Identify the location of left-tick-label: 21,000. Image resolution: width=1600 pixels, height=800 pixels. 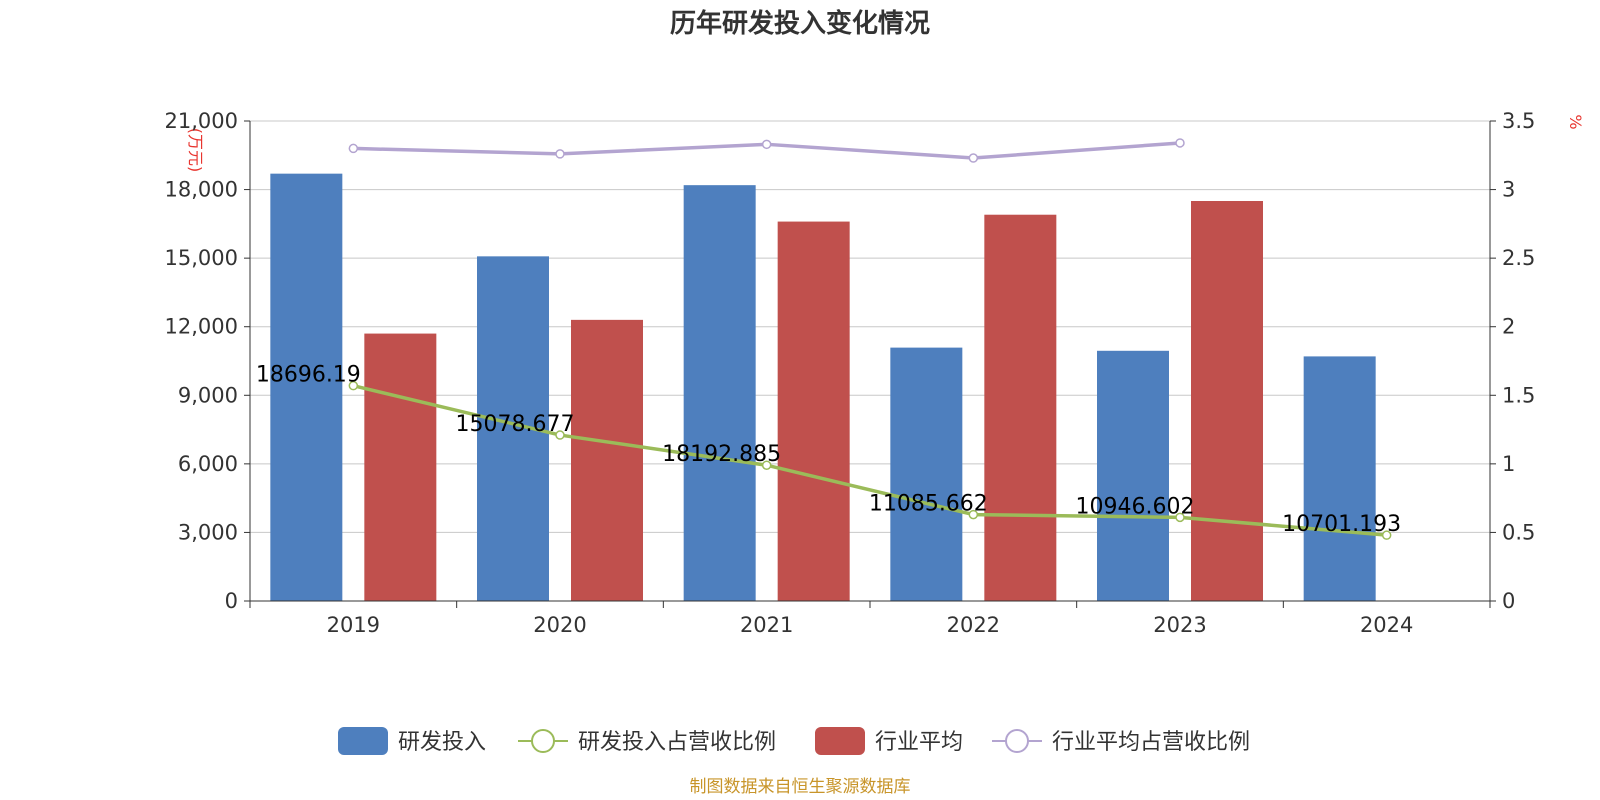
(201, 121).